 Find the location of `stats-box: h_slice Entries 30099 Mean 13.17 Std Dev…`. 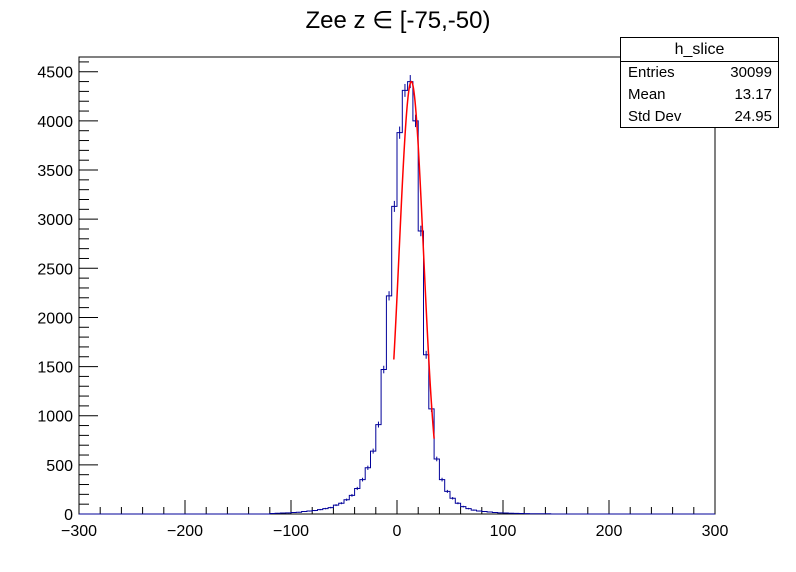

stats-box: h_slice Entries 30099 Mean 13.17 Std Dev… is located at coordinates (699, 82).